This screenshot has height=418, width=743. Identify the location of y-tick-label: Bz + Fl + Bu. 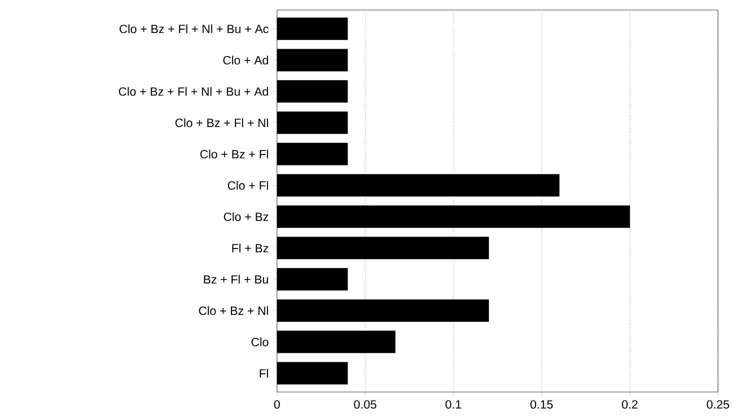
(236, 279).